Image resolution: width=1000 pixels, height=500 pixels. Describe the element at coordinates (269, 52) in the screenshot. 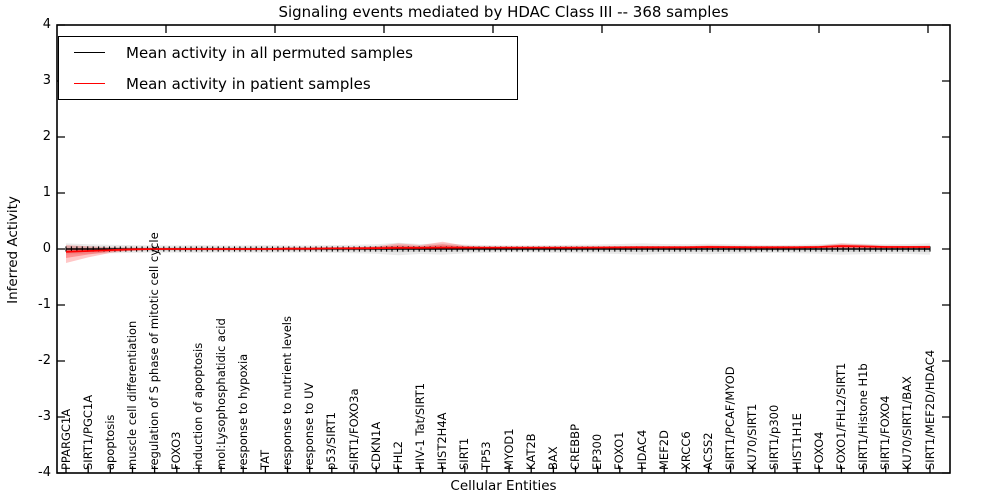

I see `legend-entry-permuted-label: Mean activity in all permuted samples` at that location.